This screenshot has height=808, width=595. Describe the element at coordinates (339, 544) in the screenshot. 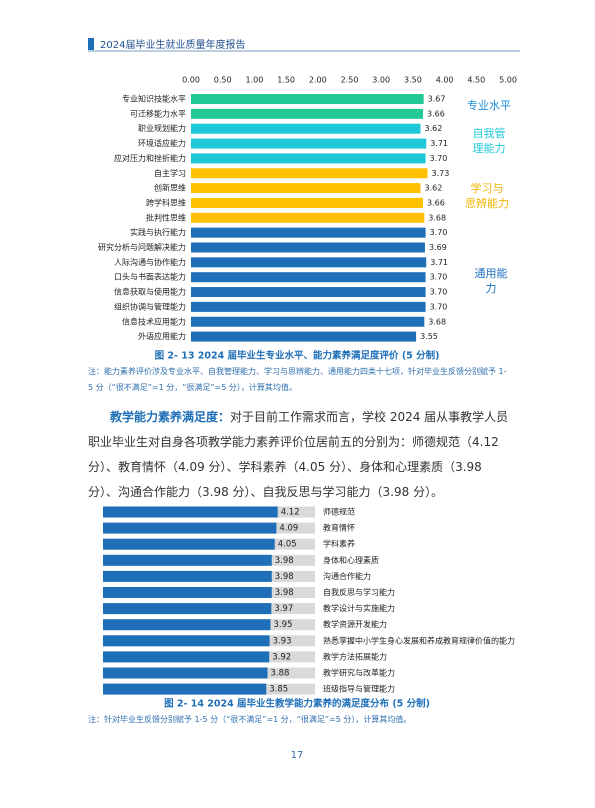

I see `category-label: 学科素养` at that location.